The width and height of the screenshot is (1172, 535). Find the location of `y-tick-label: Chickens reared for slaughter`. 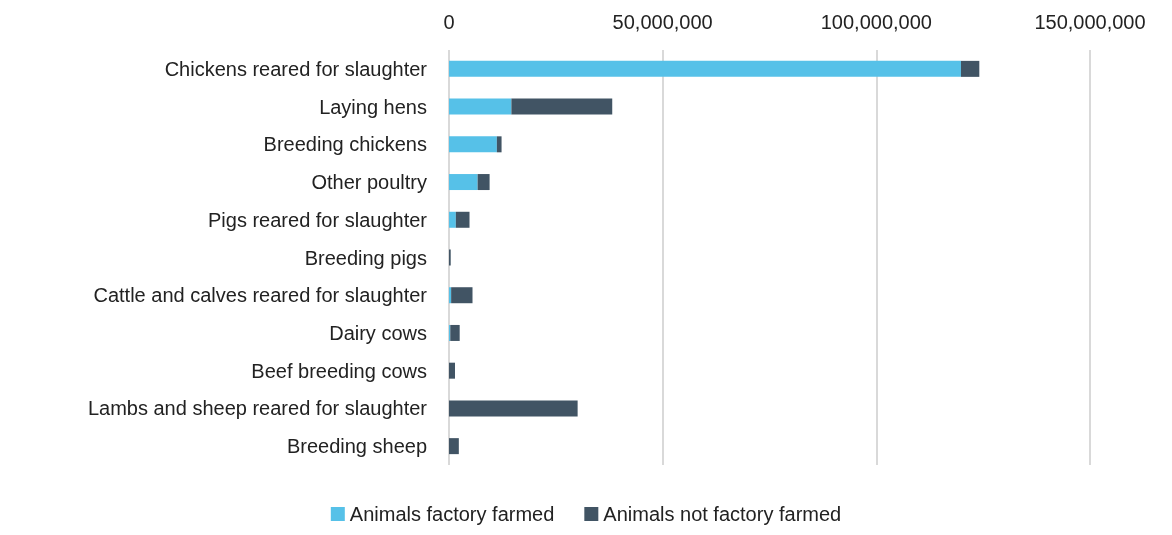

y-tick-label: Chickens reared for slaughter is located at coordinates (296, 68).